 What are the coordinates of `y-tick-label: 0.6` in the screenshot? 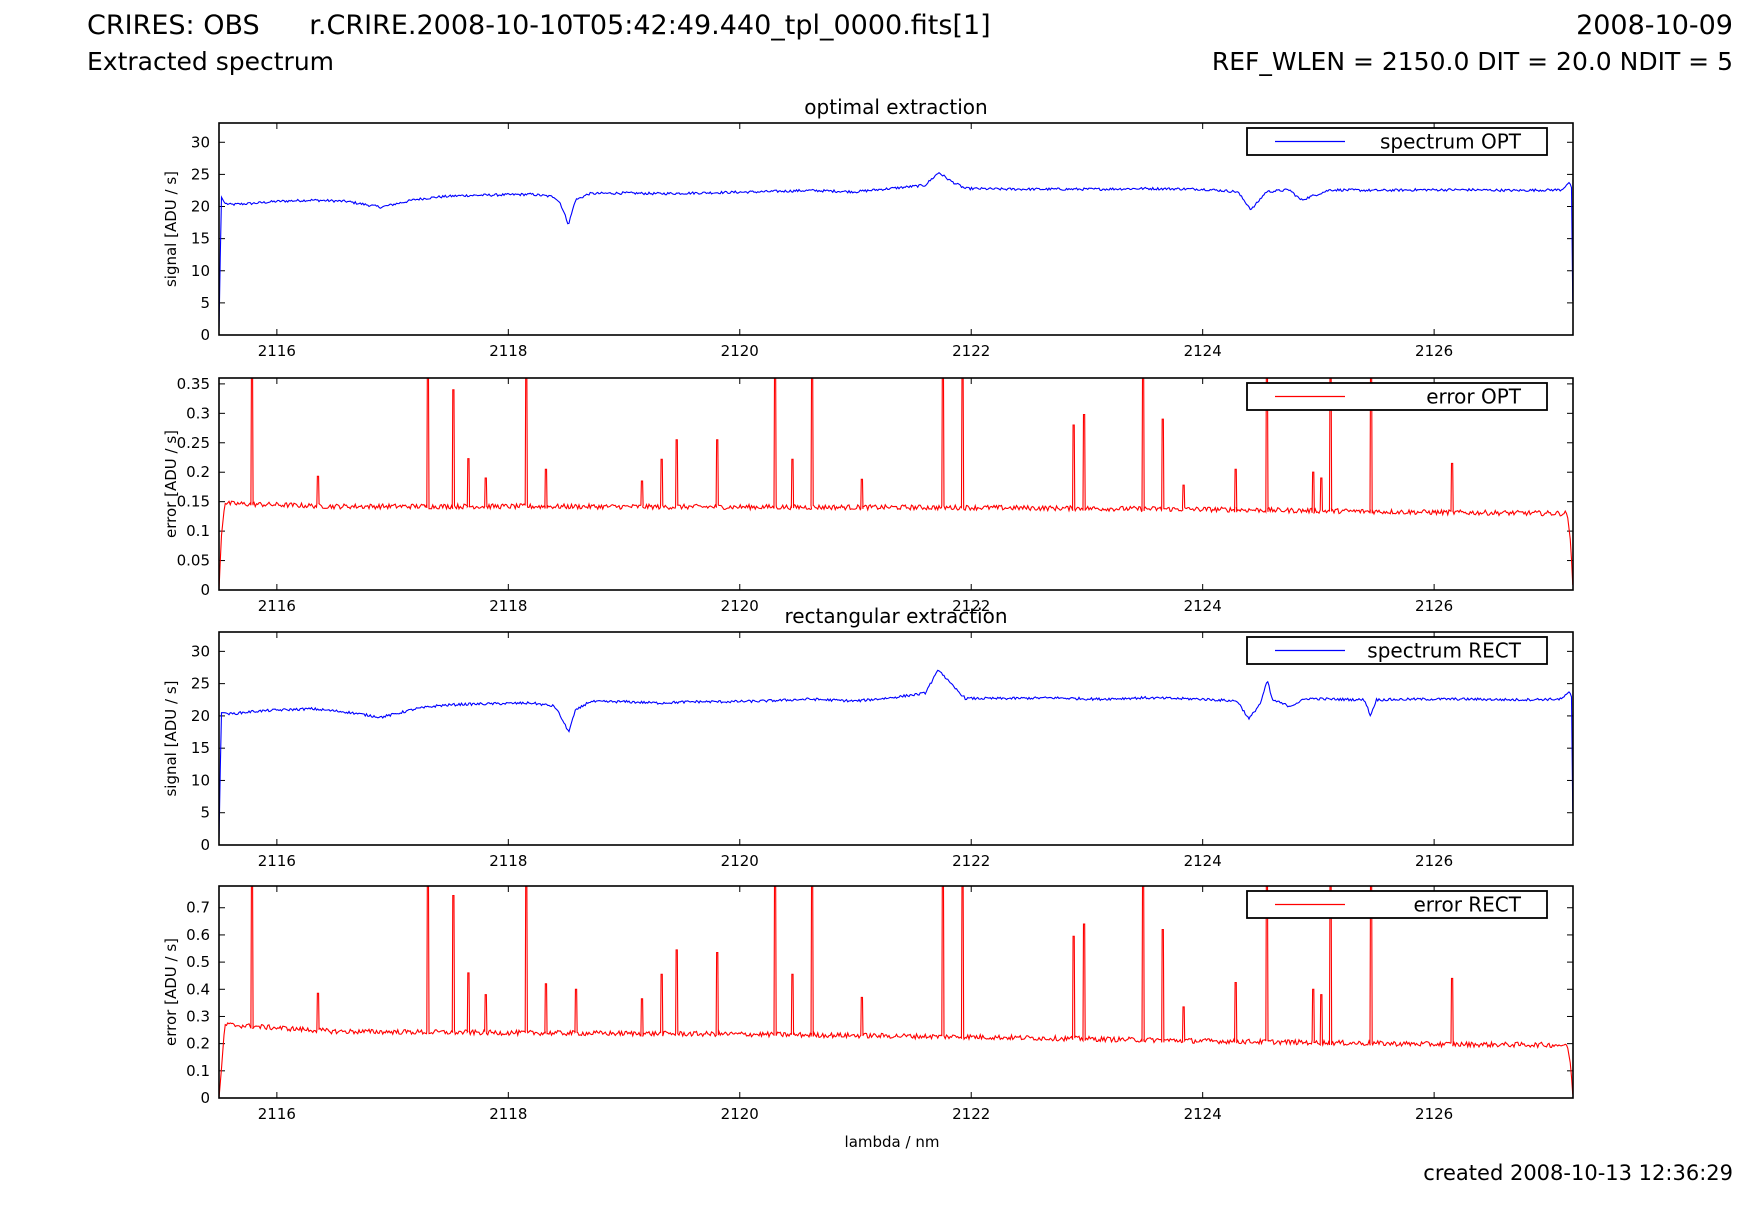 It's located at (198, 935).